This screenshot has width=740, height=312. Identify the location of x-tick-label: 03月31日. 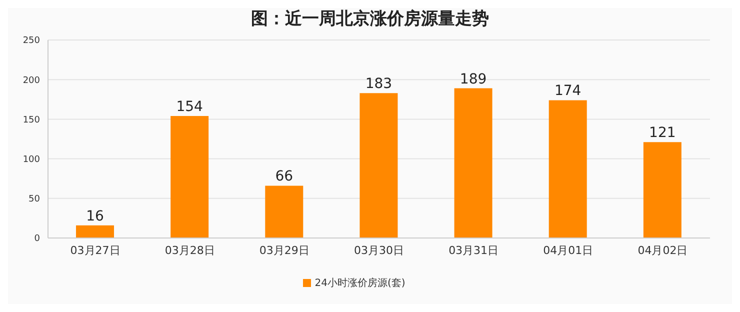
(473, 250).